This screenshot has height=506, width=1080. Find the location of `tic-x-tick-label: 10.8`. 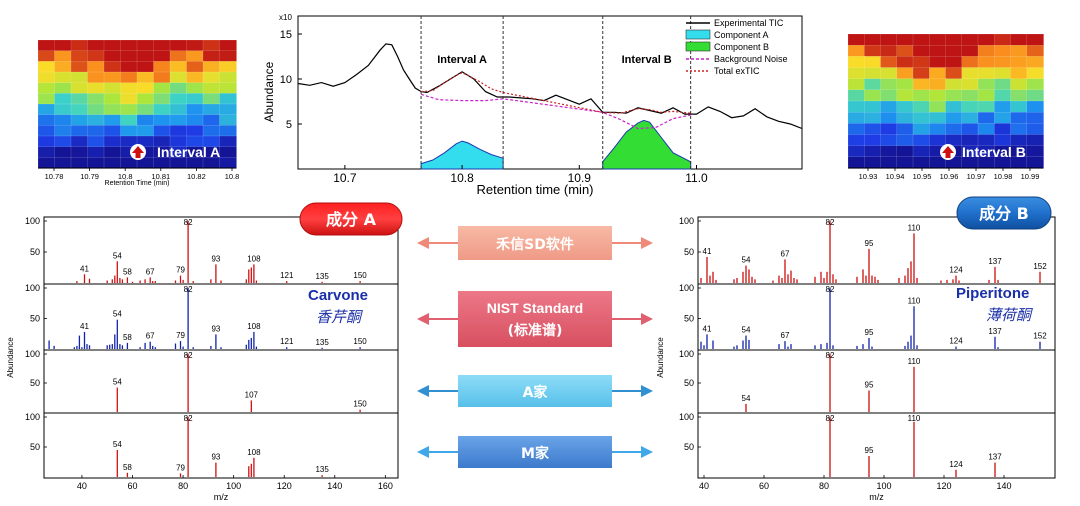

tic-x-tick-label: 10.8 is located at coordinates (462, 178).